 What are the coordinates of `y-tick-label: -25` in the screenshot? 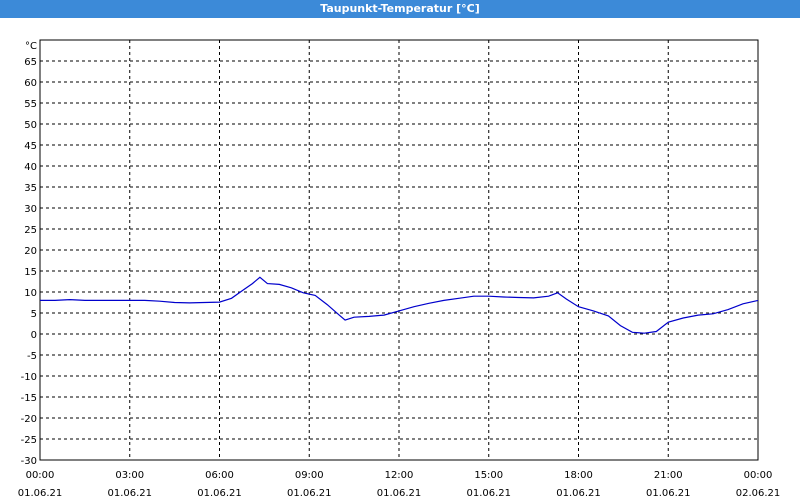 It's located at (29, 440).